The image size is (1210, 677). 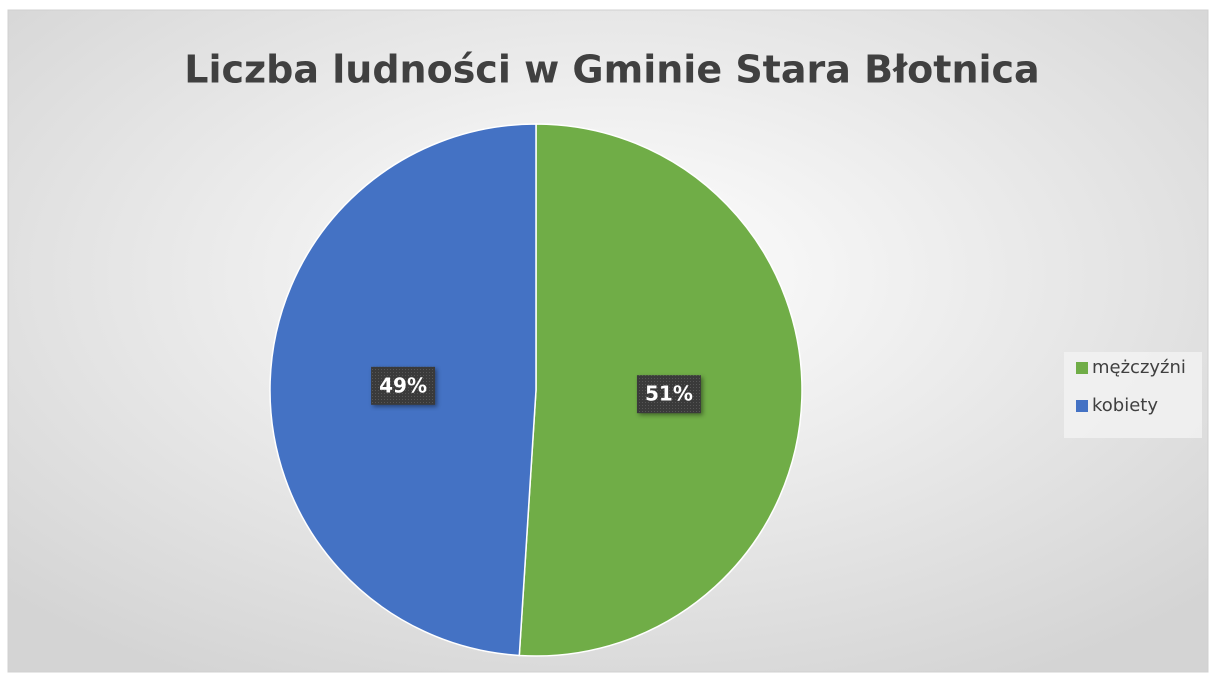 What do you see at coordinates (1125, 405) in the screenshot?
I see `legend-label: kobiety` at bounding box center [1125, 405].